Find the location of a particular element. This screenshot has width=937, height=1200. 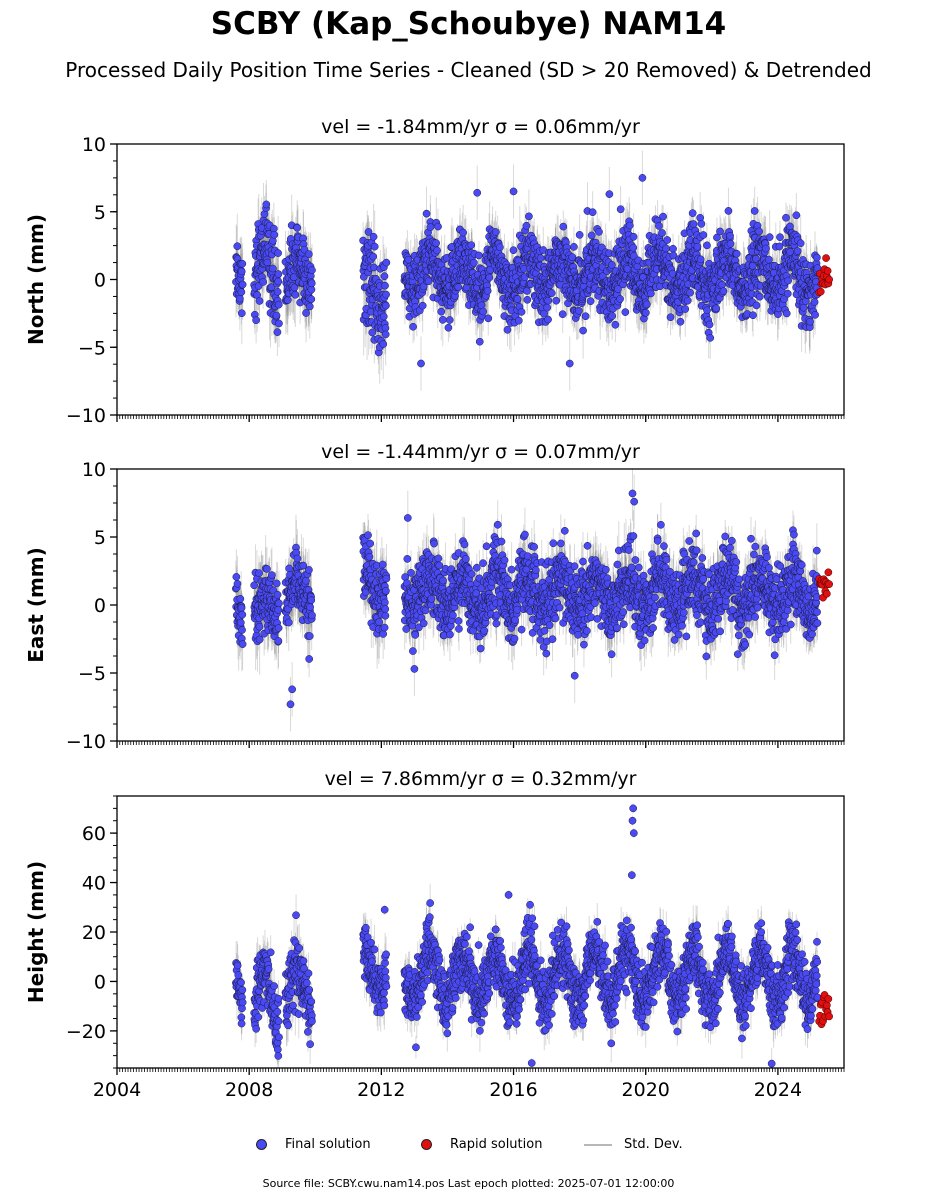

y-tick-label: −5 is located at coordinates (92, 348).